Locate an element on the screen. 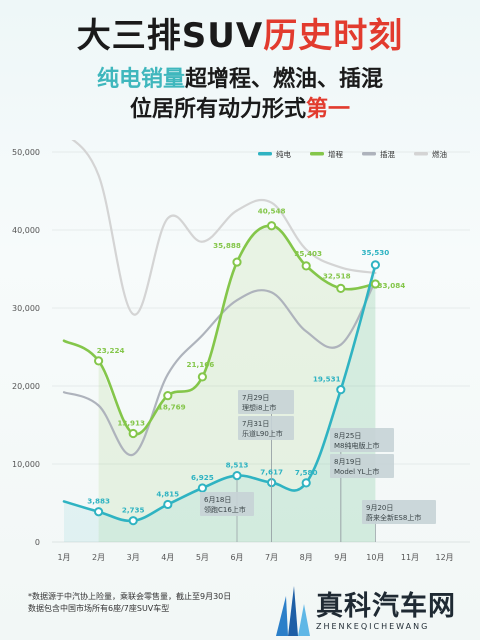 The height and width of the screenshot is (640, 480). x-tick-label: 6月 is located at coordinates (236, 557).